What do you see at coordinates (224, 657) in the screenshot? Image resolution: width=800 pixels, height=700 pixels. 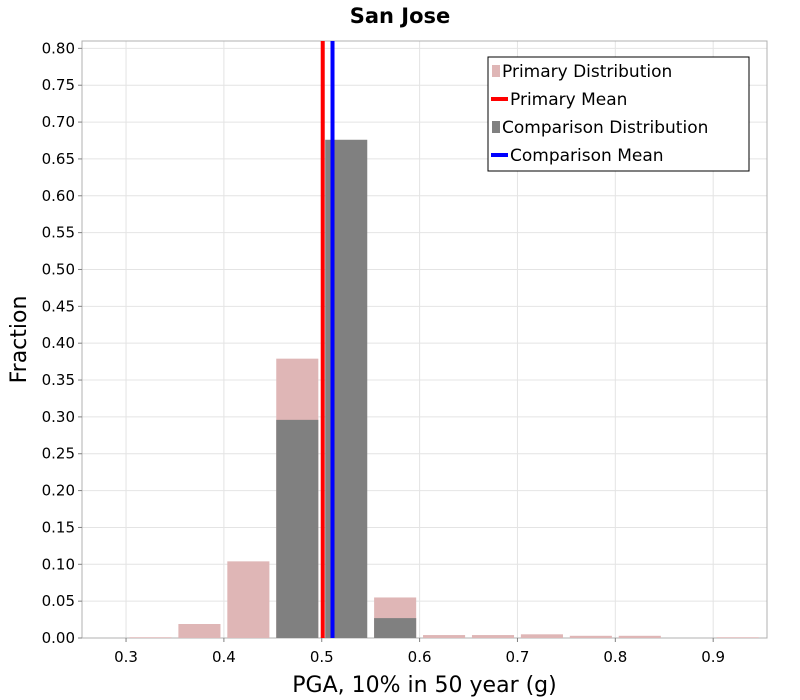 I see `x-tick-label: 0.4` at bounding box center [224, 657].